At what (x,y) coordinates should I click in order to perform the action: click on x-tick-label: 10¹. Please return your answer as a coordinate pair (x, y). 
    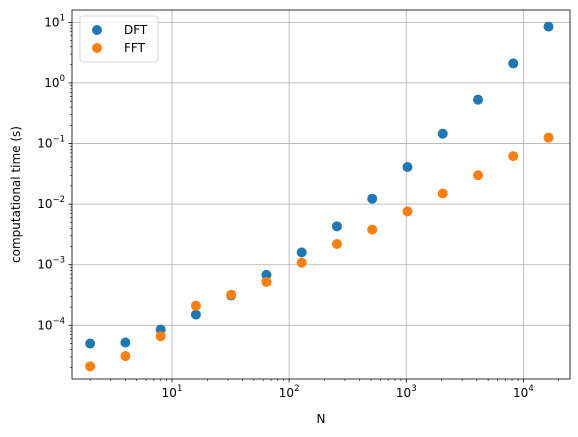
    Looking at the image, I should click on (172, 392).